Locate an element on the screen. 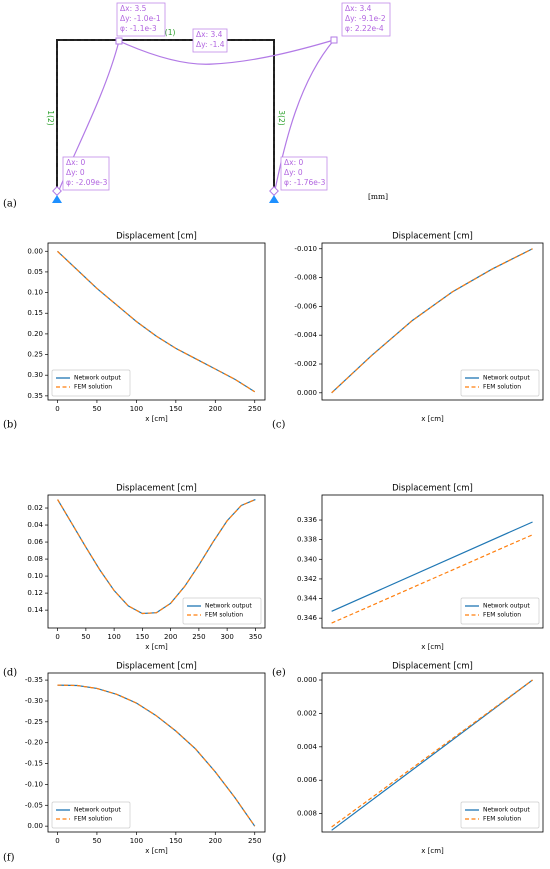  y-tick-label: 0.02 is located at coordinates (35, 508).